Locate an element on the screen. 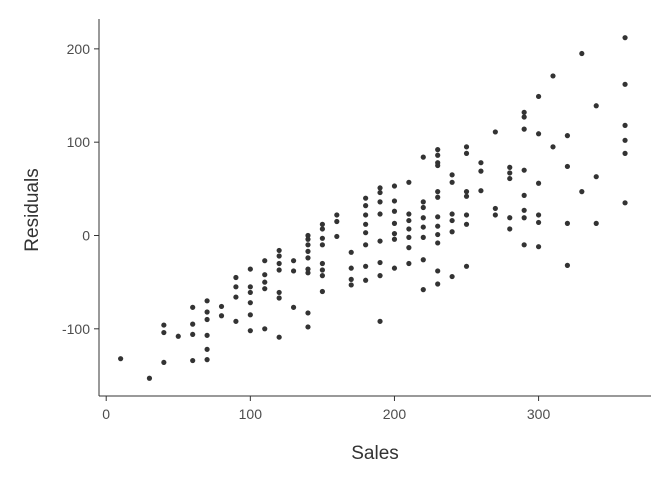 Image resolution: width=672 pixels, height=480 pixels. x-tick-label: 100 is located at coordinates (251, 414).